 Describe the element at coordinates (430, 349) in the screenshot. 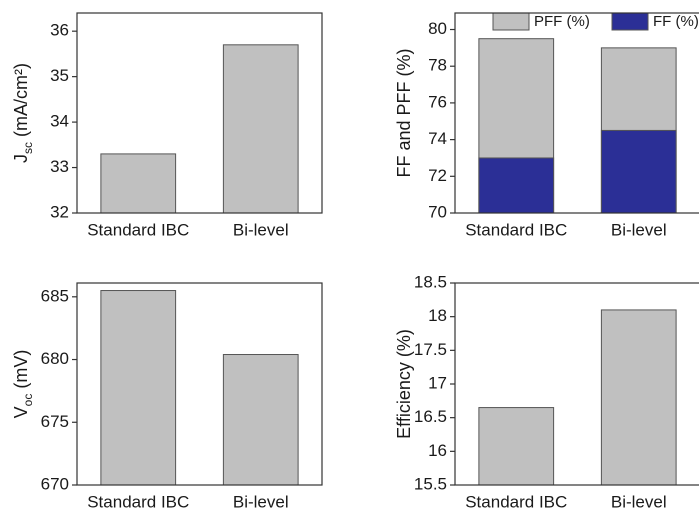

I see `y-tick-label: 17.5` at that location.